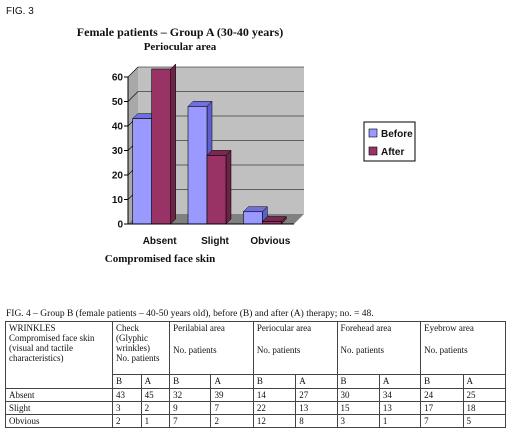  Describe the element at coordinates (160, 241) in the screenshot. I see `x-tick-label: Absent` at that location.